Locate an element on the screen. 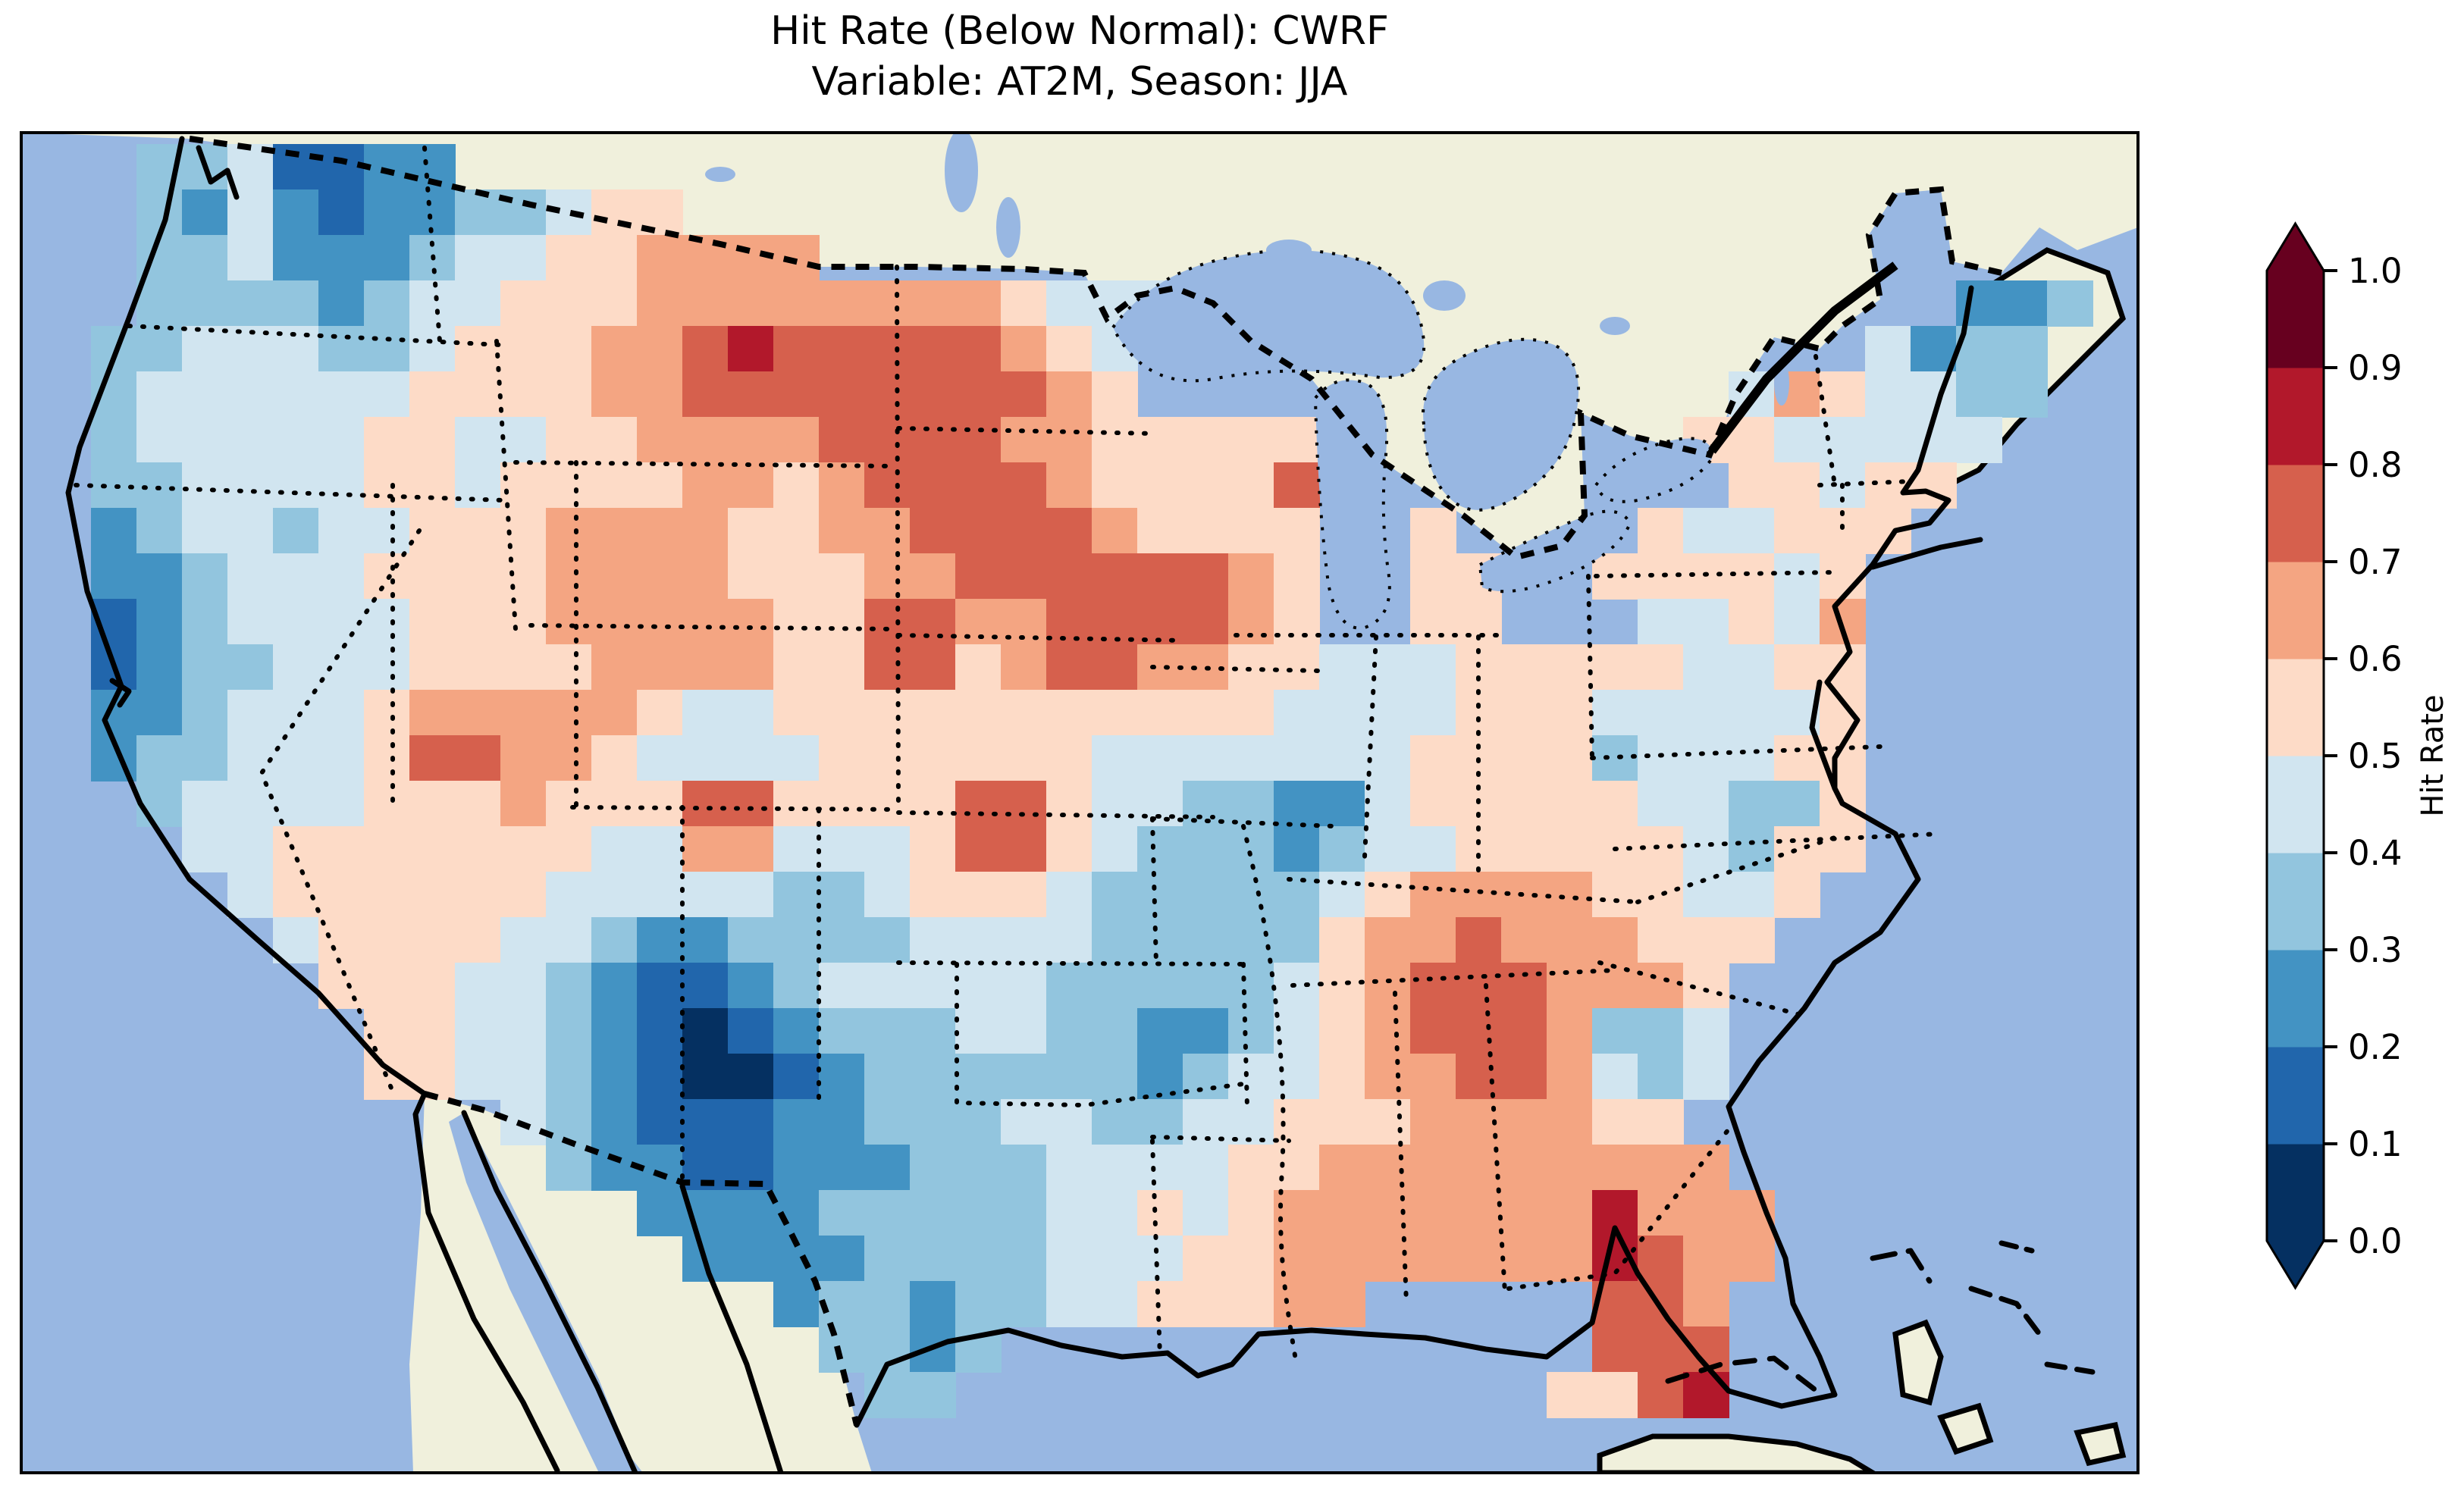 The height and width of the screenshot is (1494, 2464). bahamas-island is located at coordinates (1918, 1362).